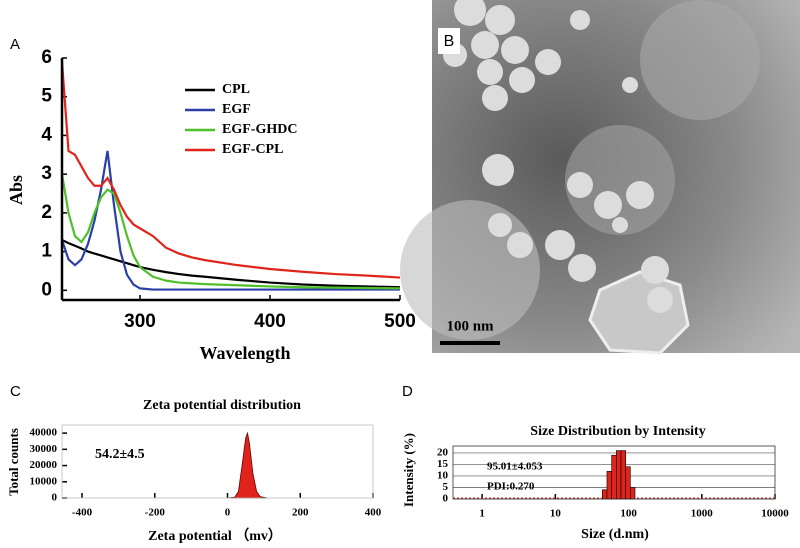  What do you see at coordinates (511, 487) in the screenshot?
I see `annotation: PDI:0.270` at bounding box center [511, 487].